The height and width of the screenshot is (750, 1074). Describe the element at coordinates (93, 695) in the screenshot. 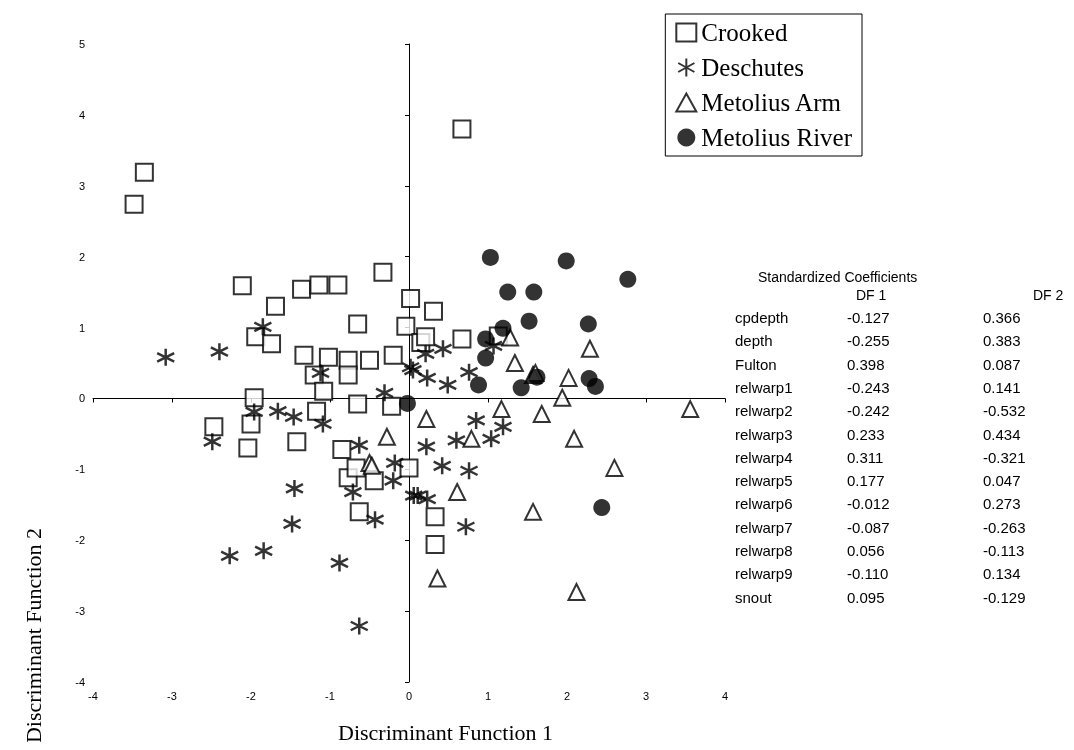

I see `x-tick-label: -4` at that location.